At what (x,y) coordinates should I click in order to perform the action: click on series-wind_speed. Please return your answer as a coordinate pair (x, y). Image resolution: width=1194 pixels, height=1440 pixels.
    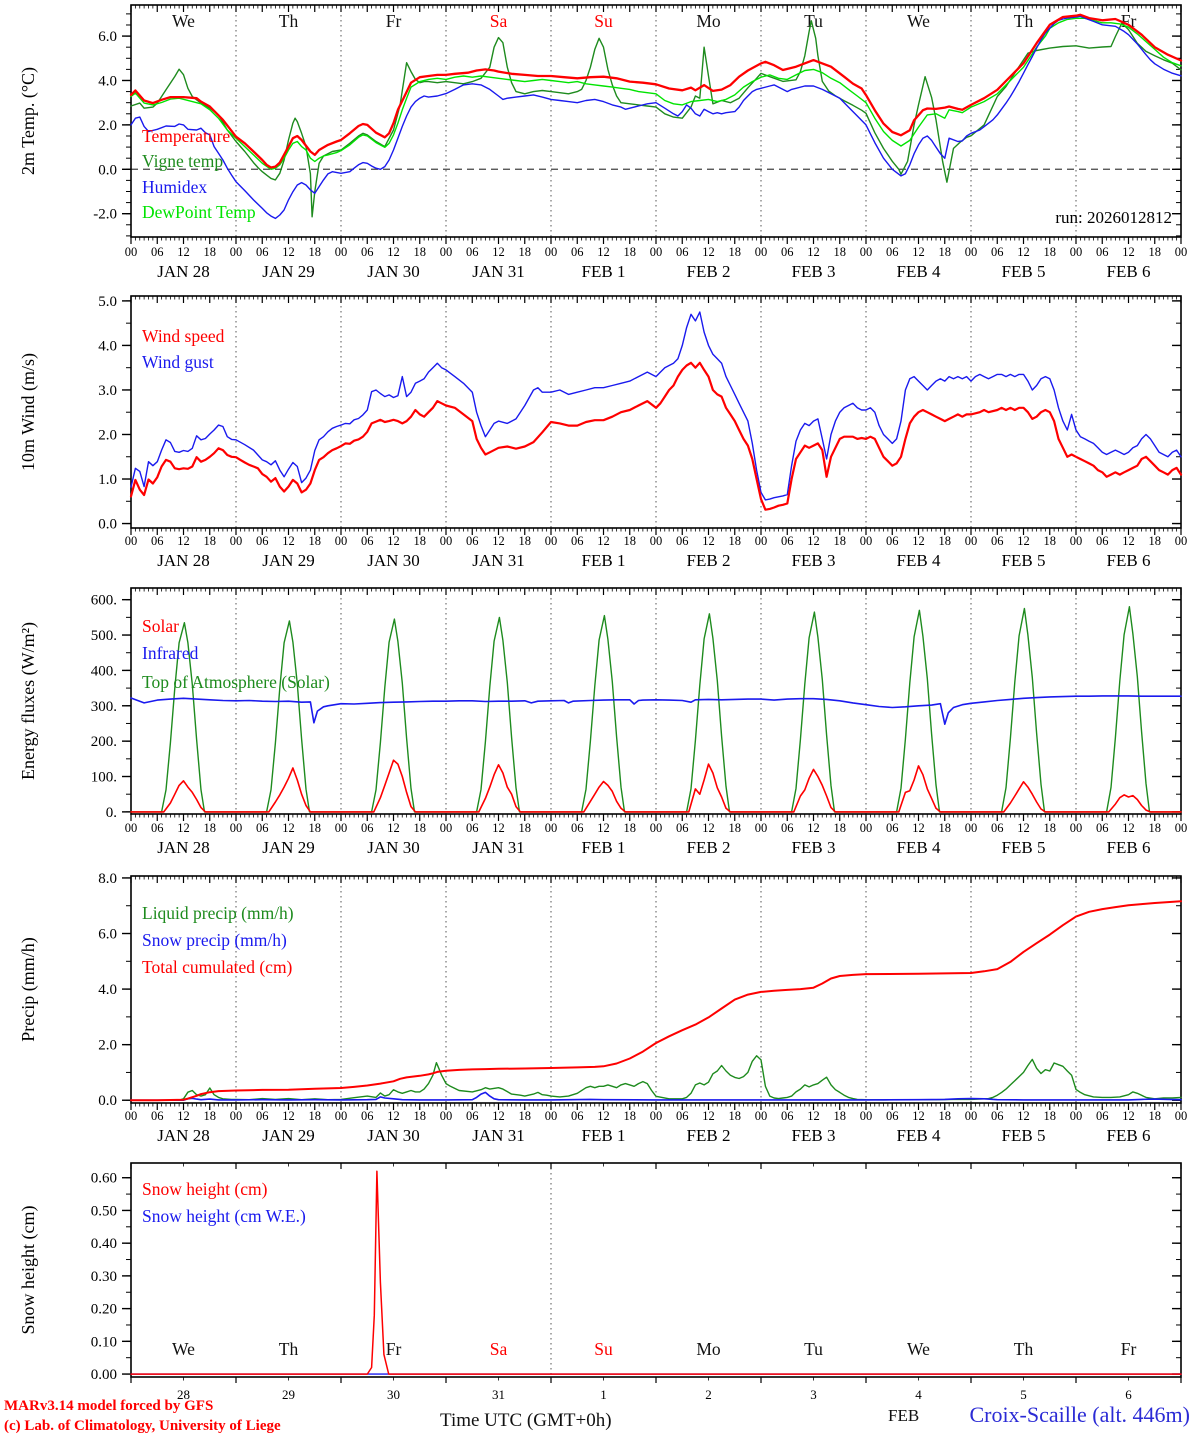
    Looking at the image, I should click on (656, 436).